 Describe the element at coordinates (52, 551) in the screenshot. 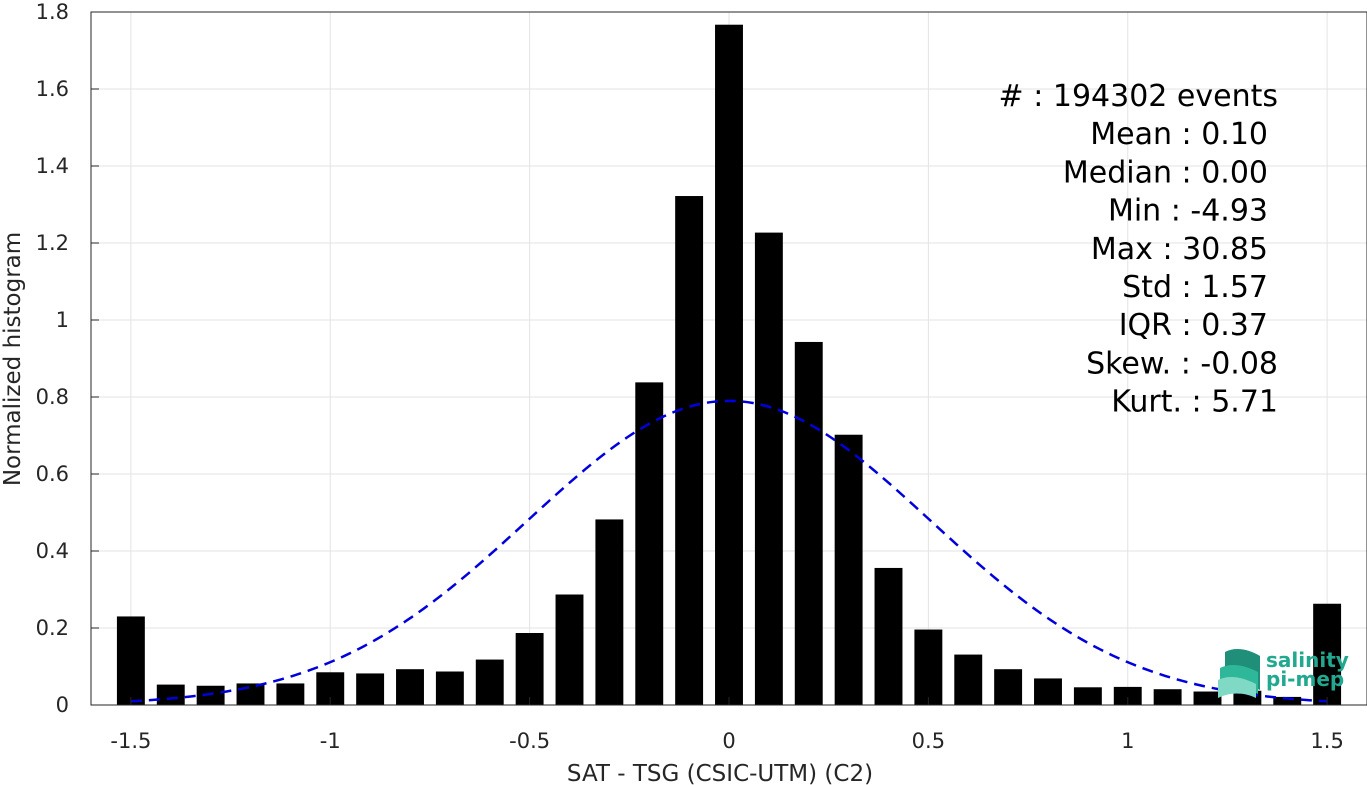

I see `y-tick-label: 0.4` at that location.